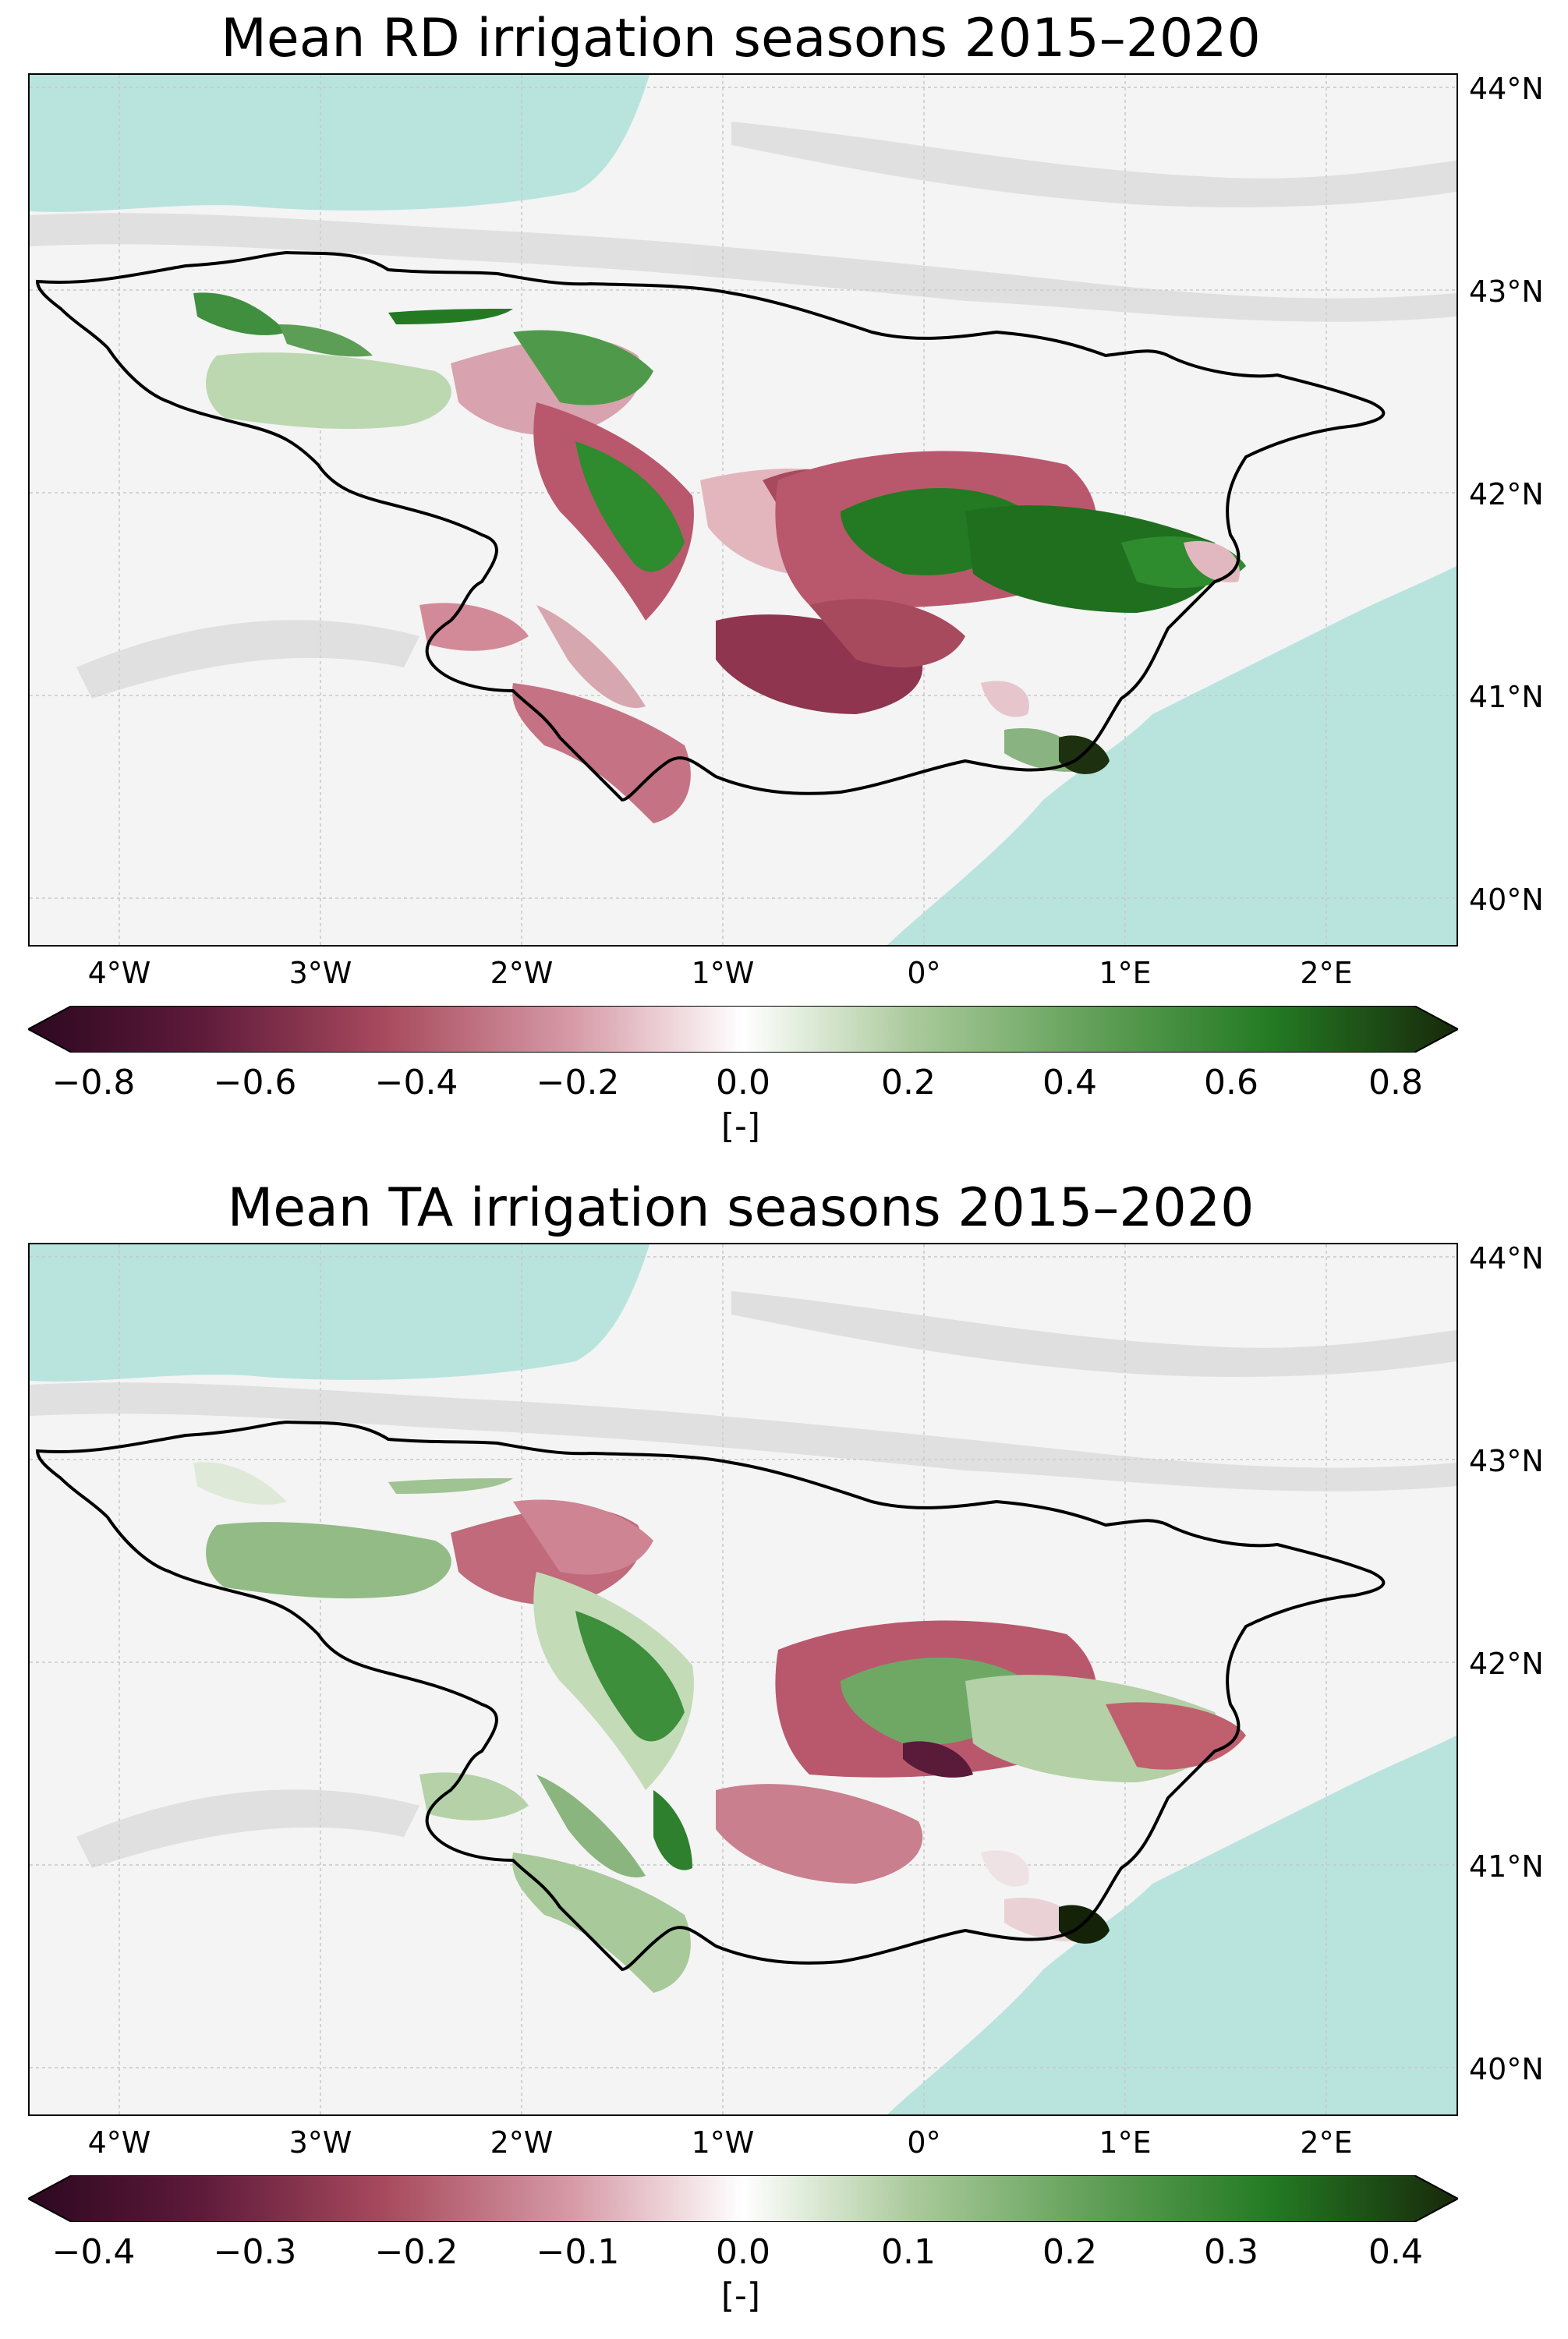 This screenshot has width=1568, height=2339. Describe the element at coordinates (1231, 2252) in the screenshot. I see `colorbar-tick: 0.3` at that location.